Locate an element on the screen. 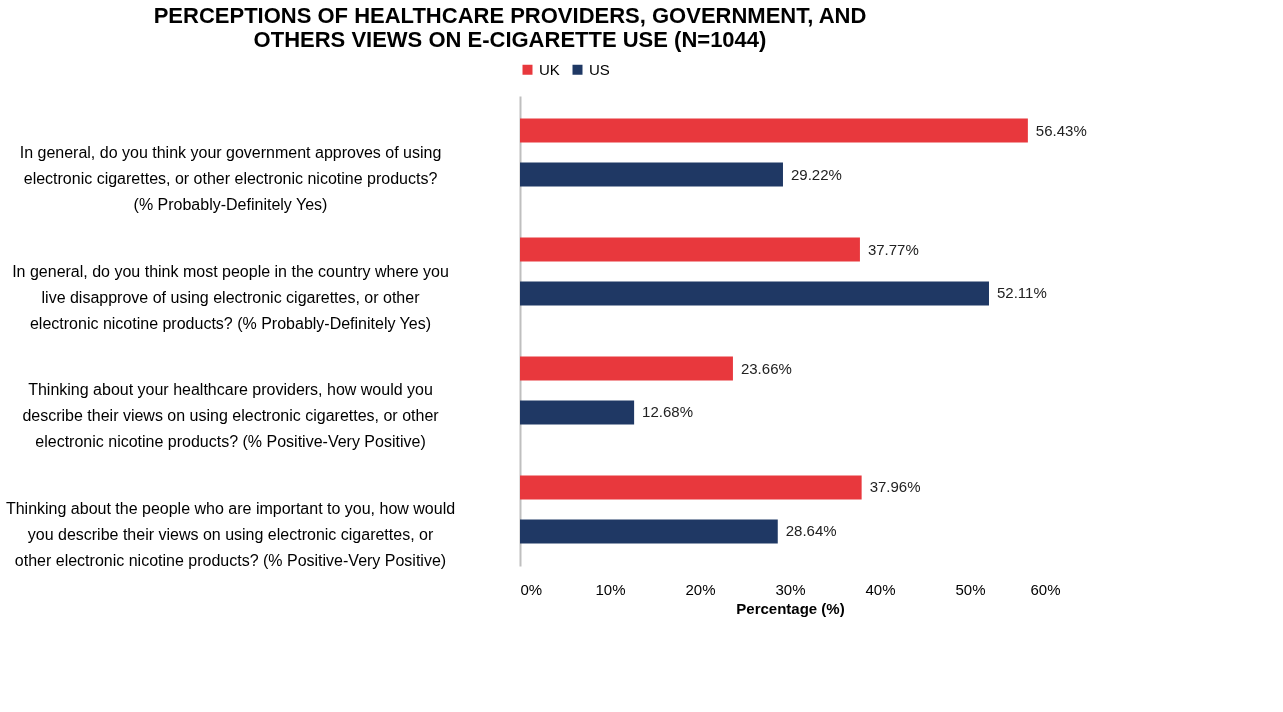 This screenshot has height=712, width=1283. x-tick-label: 60% is located at coordinates (1045, 589).